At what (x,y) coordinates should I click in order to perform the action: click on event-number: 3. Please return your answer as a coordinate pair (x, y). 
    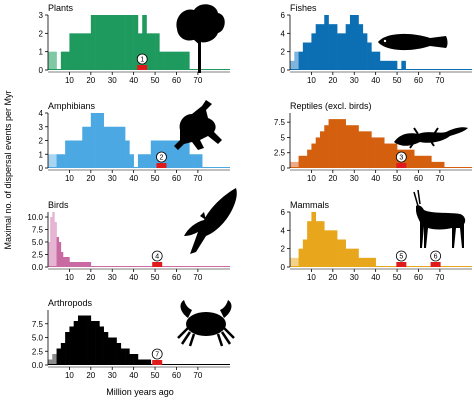
    Looking at the image, I should click on (401, 158).